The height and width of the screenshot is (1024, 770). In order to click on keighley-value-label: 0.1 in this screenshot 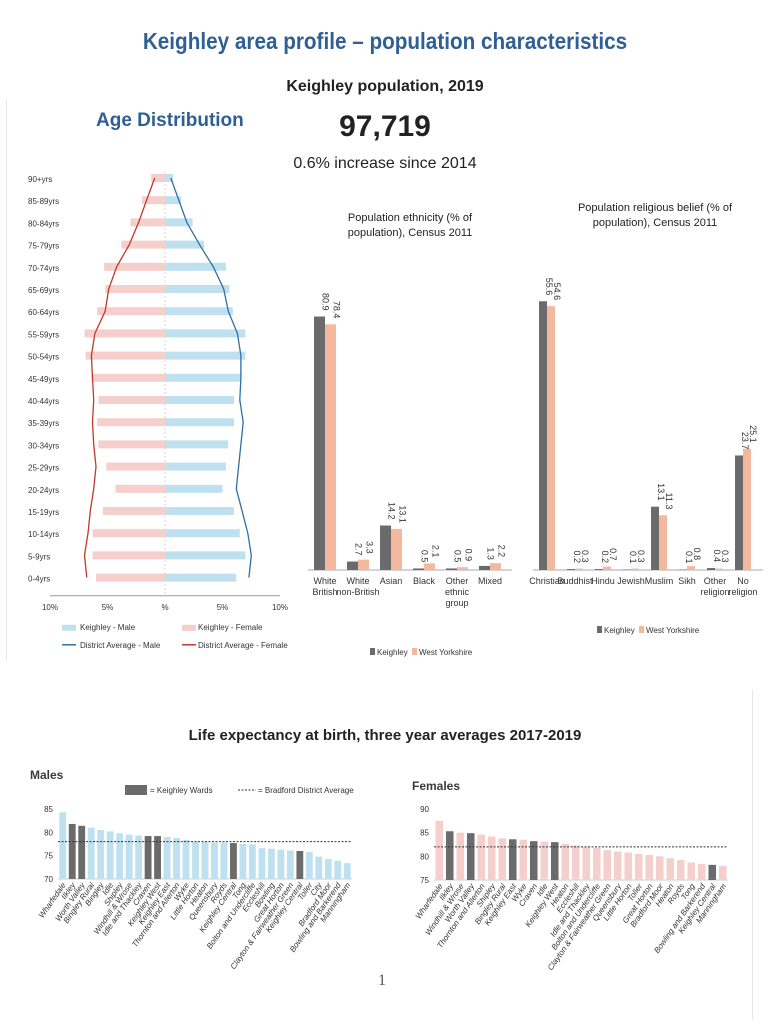, I will do `click(633, 557)`.